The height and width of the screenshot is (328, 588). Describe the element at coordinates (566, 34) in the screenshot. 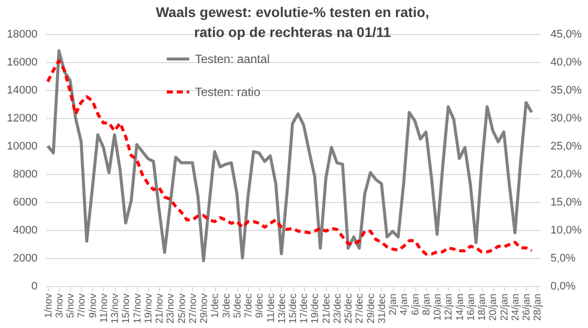

I see `y2-tick-label: 45,0%` at that location.